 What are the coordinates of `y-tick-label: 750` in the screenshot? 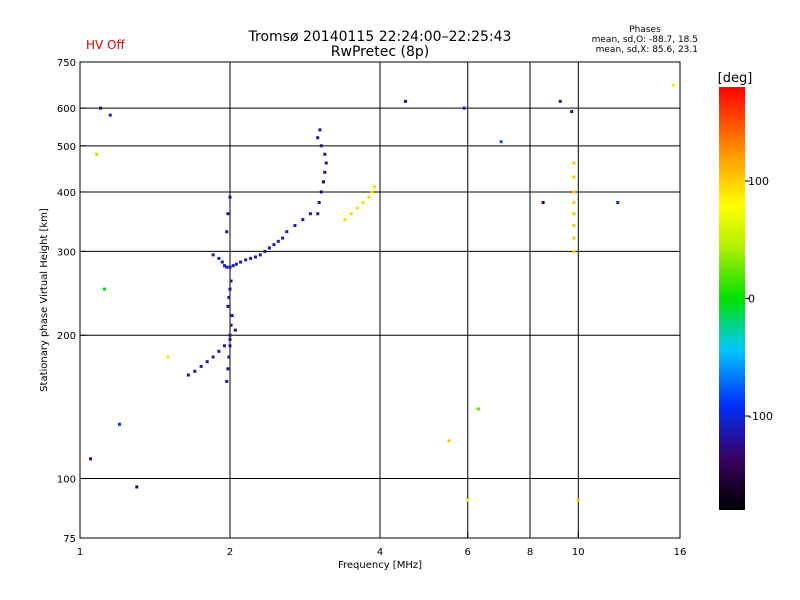 It's located at (66, 63).